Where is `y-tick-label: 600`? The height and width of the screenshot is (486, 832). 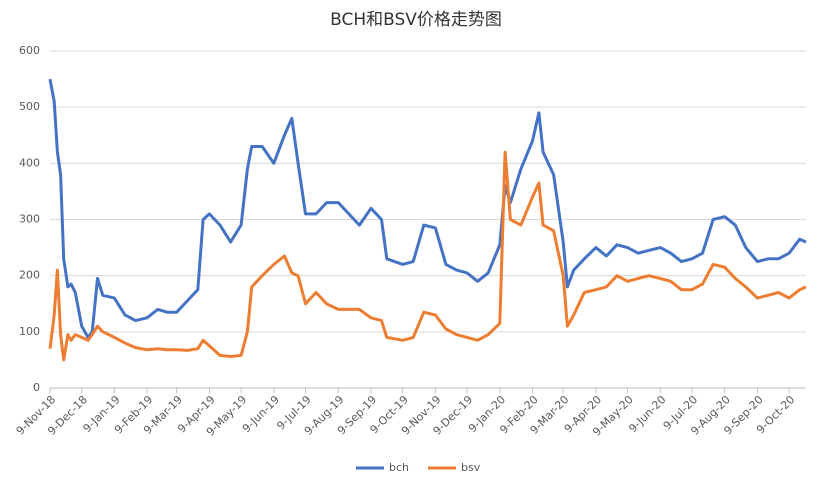
y-tick-label: 600 is located at coordinates (29, 50).